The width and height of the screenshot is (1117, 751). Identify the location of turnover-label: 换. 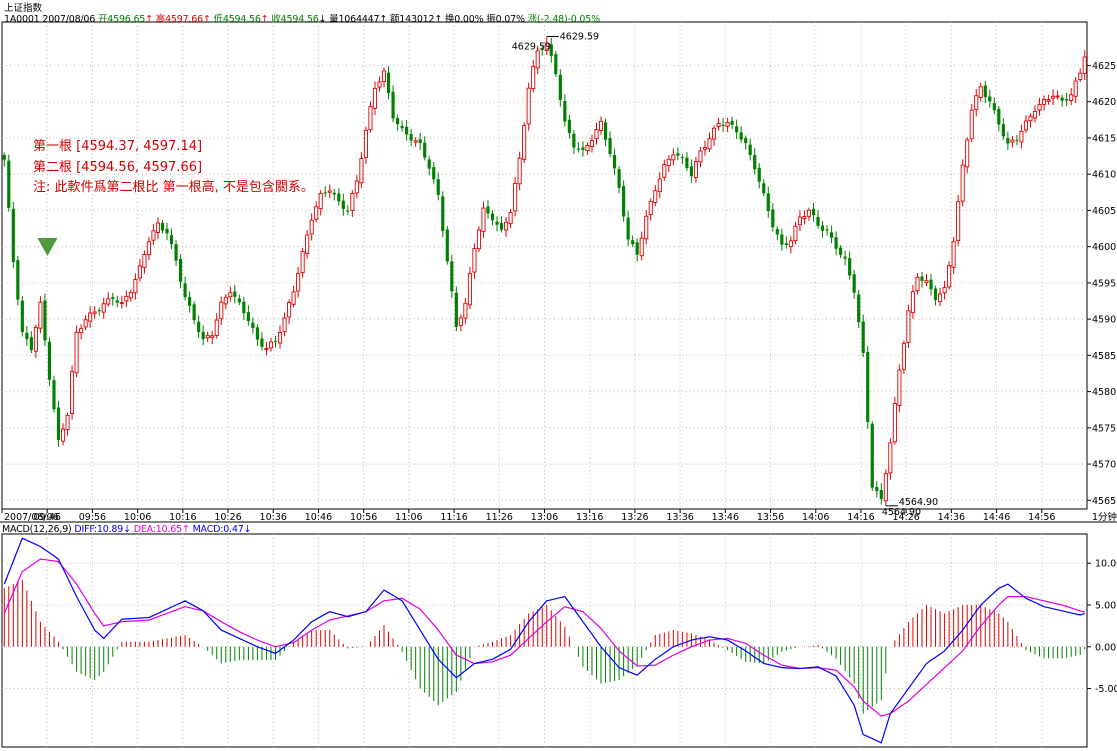
(449, 19).